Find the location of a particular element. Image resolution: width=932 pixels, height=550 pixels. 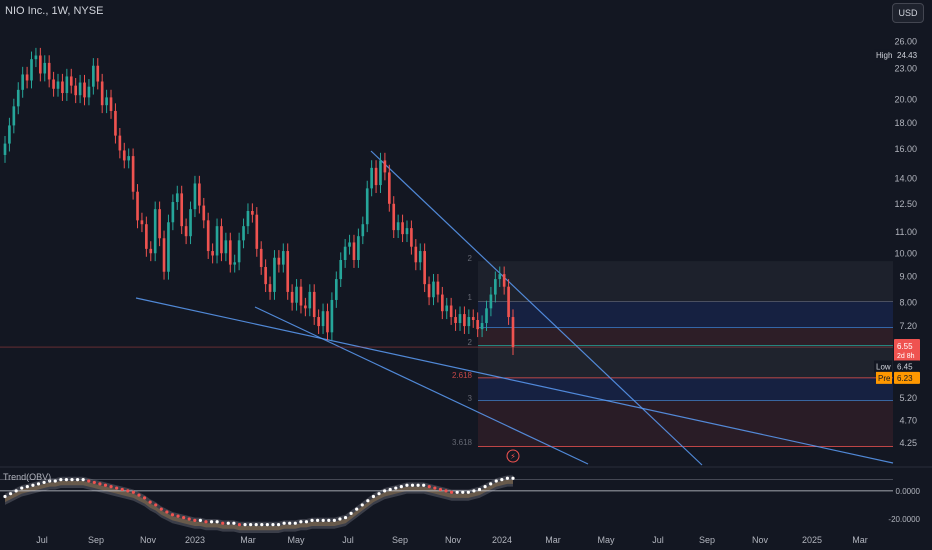

indicator-tick-label: 0.0000 is located at coordinates (908, 491).